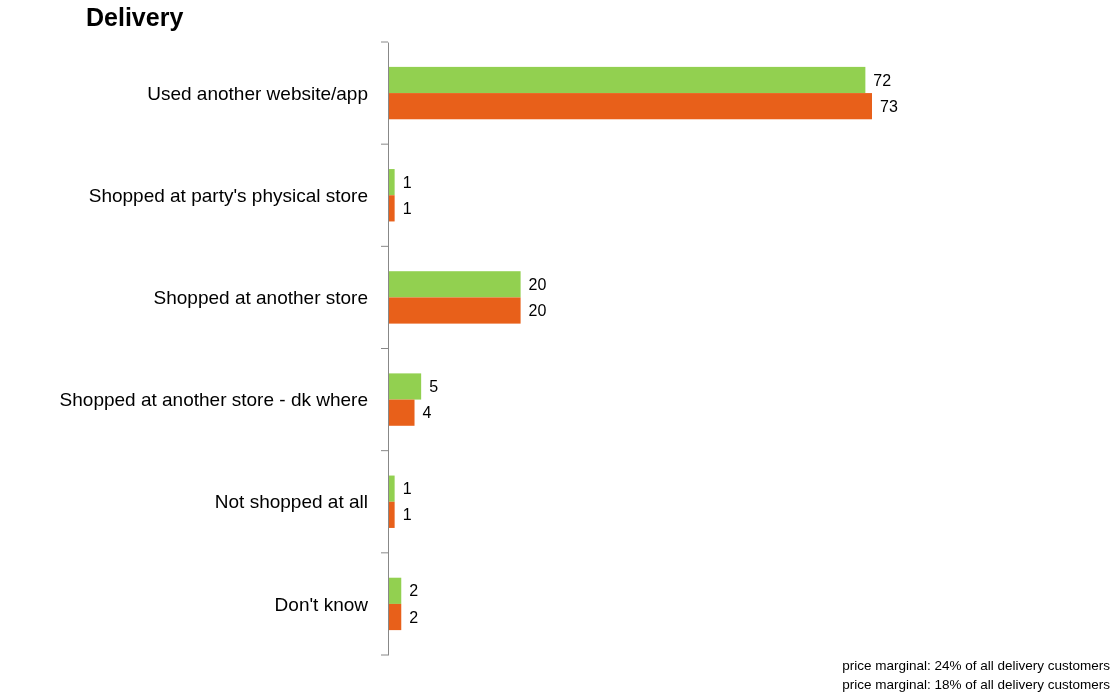 Image resolution: width=1116 pixels, height=698 pixels. What do you see at coordinates (889, 106) in the screenshot?
I see `data-label: 73` at bounding box center [889, 106].